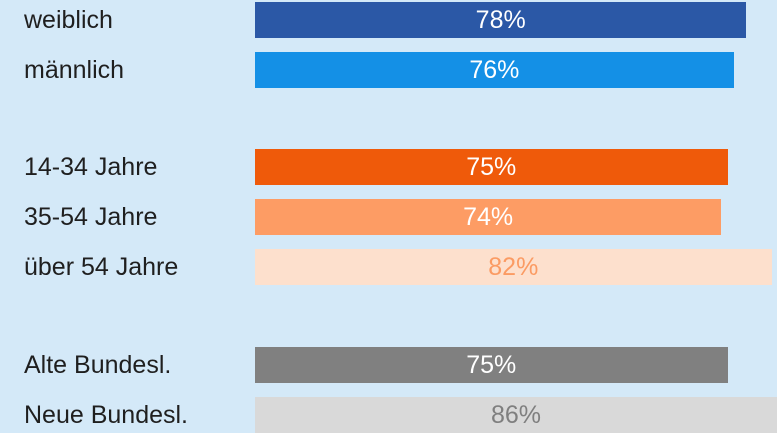  Describe the element at coordinates (98, 365) in the screenshot. I see `category-label: Alte Bundesl.` at that location.